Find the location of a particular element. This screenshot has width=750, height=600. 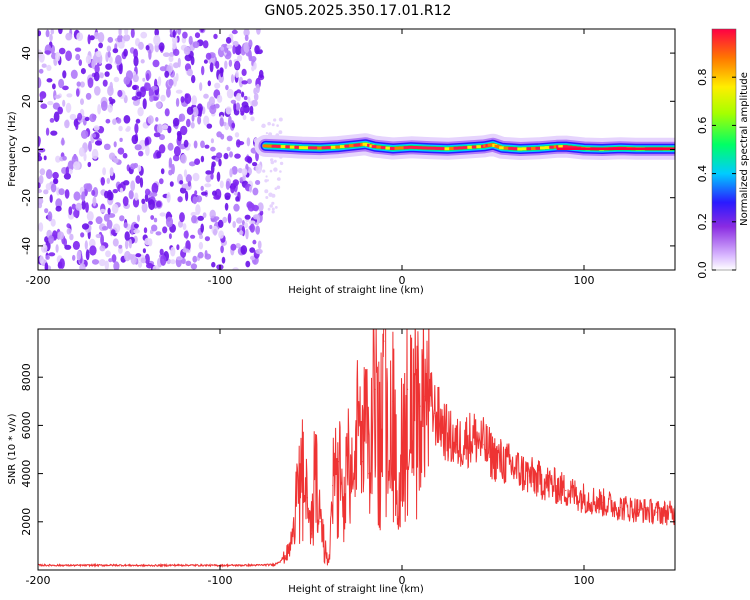

snr-y-tick-label: 2000 is located at coordinates (26, 522).